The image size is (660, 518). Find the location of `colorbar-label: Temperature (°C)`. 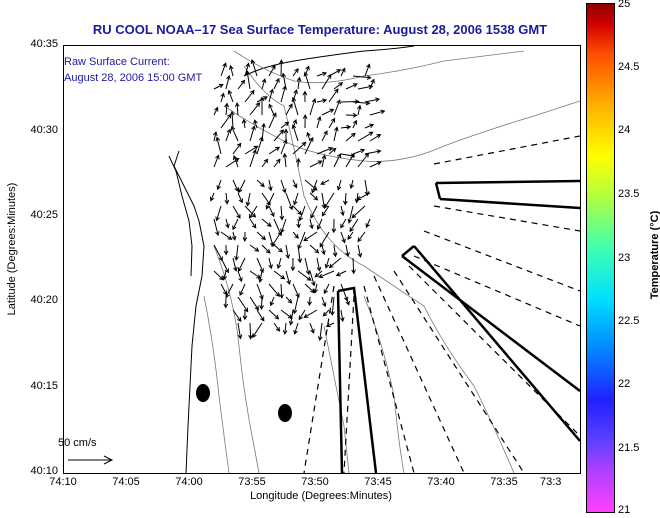

colorbar-label: Temperature (°C) is located at coordinates (654, 255).